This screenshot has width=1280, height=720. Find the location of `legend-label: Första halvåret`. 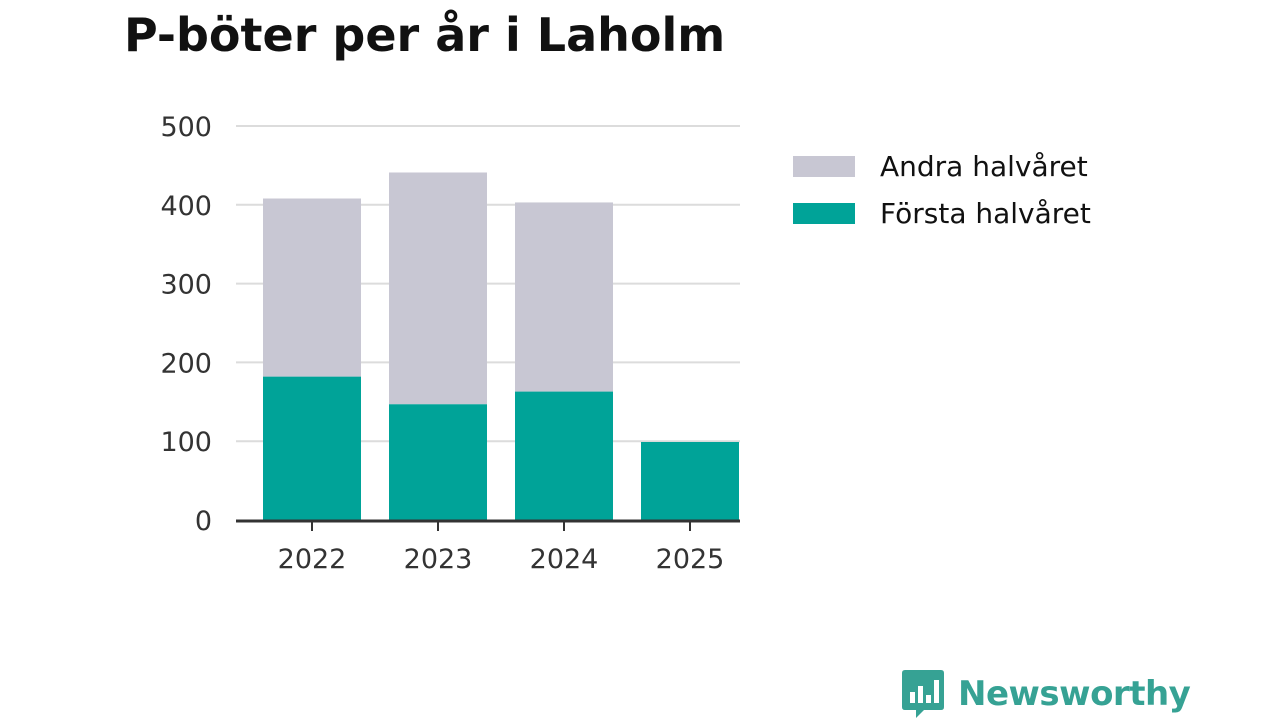

legend-label: Första halvåret is located at coordinates (985, 213).